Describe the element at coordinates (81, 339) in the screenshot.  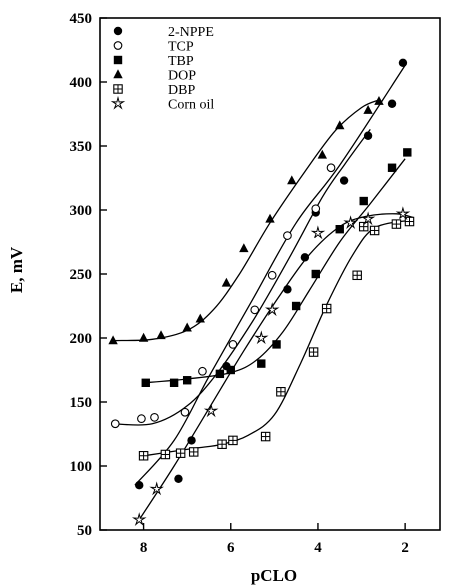
I see `y-tick-label: 200` at that location.